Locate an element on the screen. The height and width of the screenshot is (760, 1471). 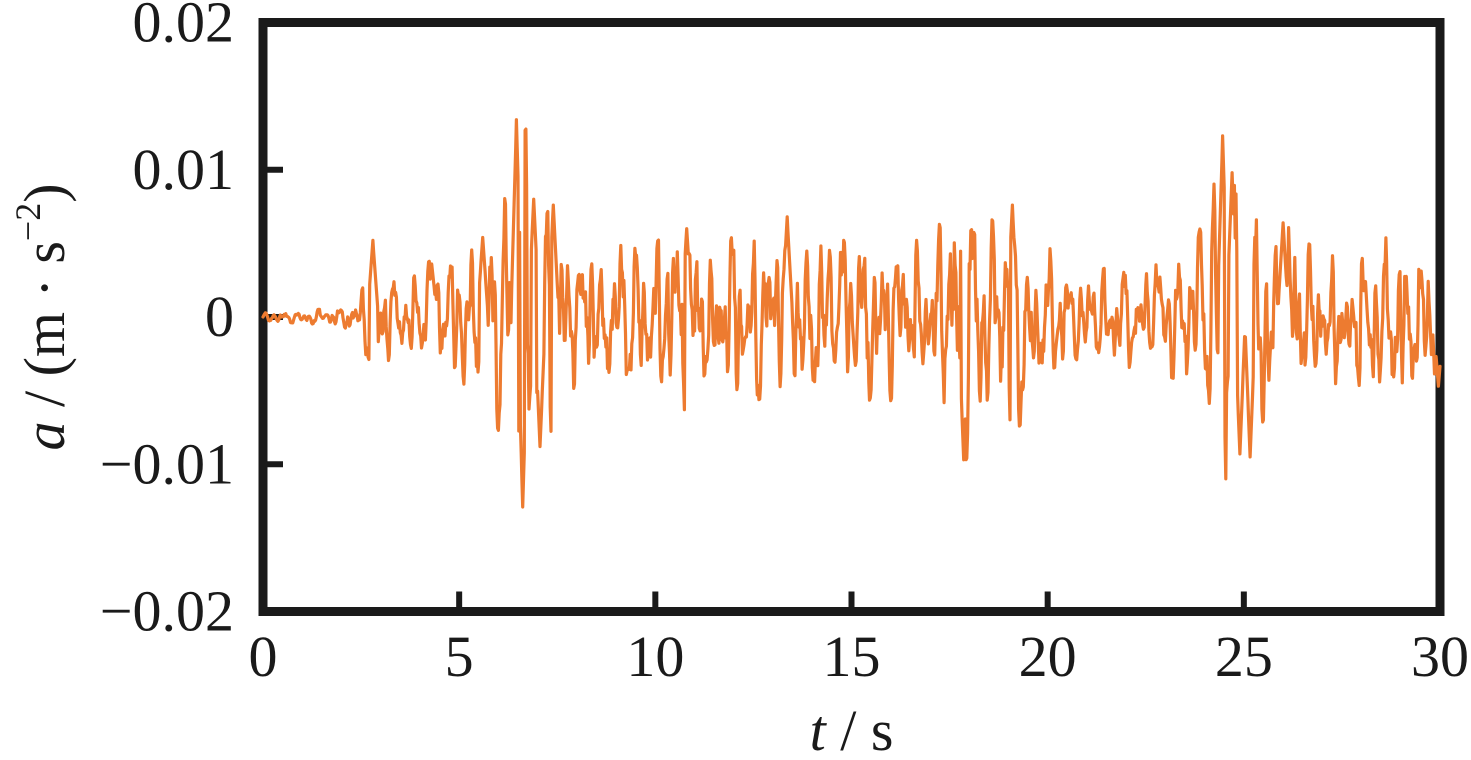
x-tick-label-25: 25 is located at coordinates (1244, 656).